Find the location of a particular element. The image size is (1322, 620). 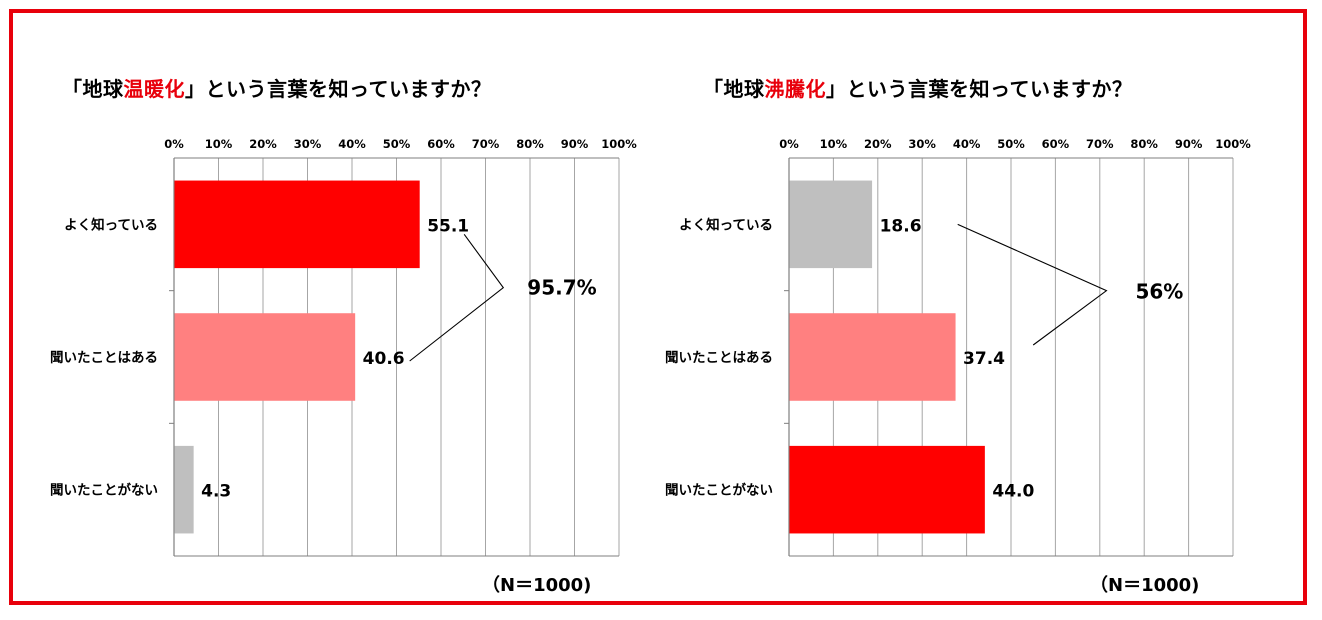

data-label: 37.4 is located at coordinates (984, 359).